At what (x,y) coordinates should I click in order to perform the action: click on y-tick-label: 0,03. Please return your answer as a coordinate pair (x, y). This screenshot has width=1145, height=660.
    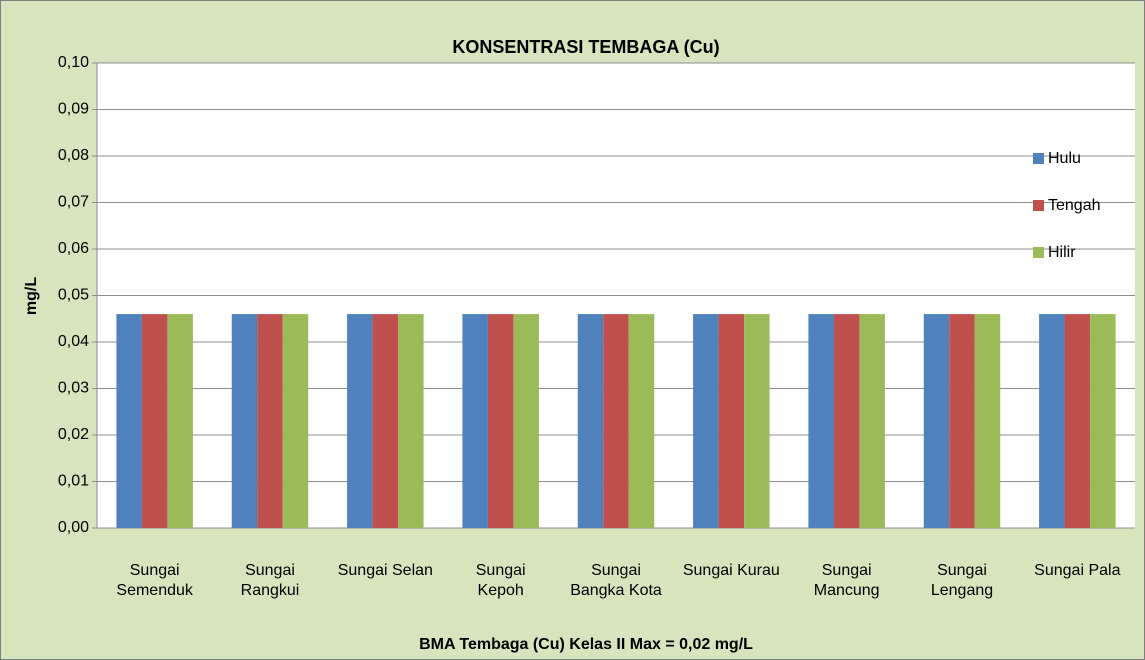
    Looking at the image, I should click on (73, 388).